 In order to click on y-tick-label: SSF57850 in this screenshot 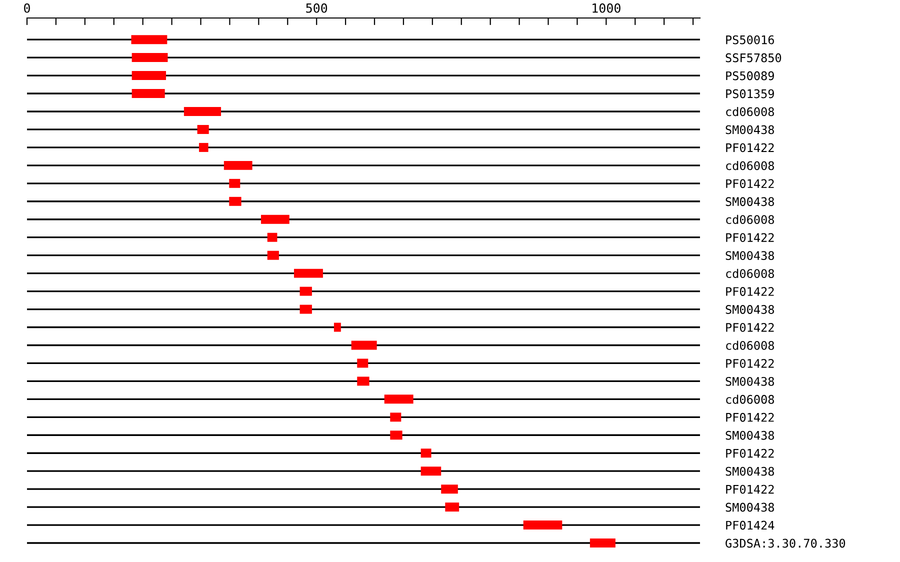, I will do `click(754, 57)`.